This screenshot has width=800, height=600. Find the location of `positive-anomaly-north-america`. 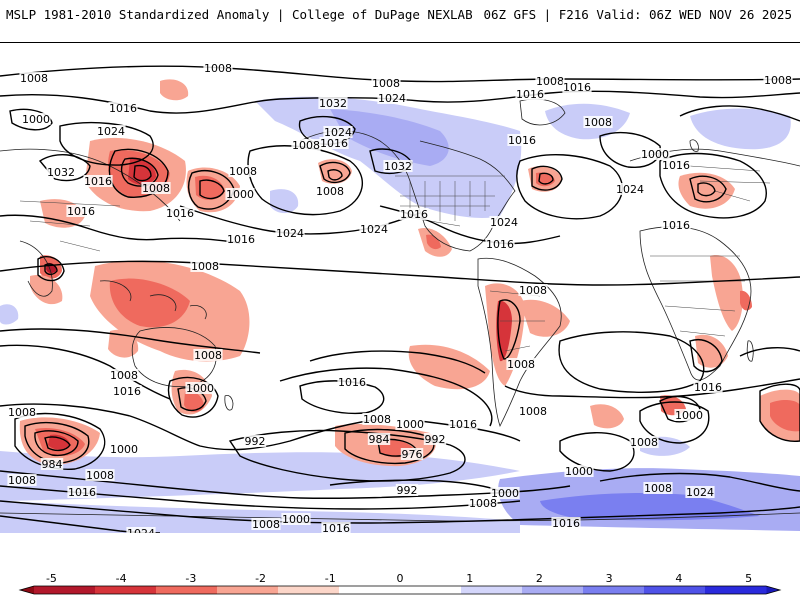

positive-anomaly-north-america is located at coordinates (388, 157).